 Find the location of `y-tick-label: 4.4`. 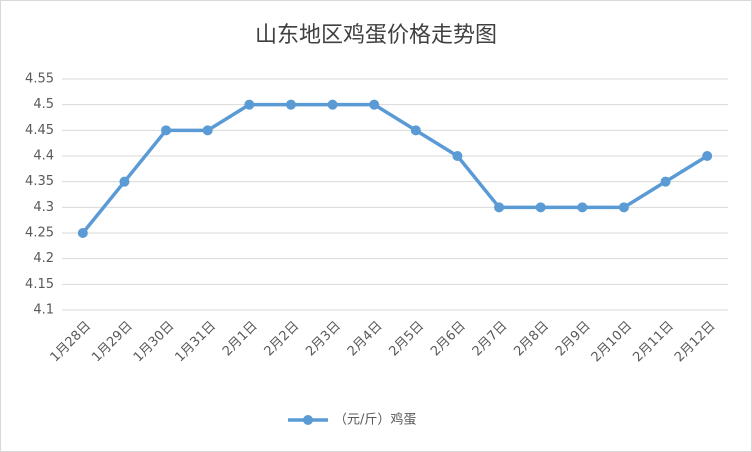

y-tick-label: 4.4 is located at coordinates (43, 156).